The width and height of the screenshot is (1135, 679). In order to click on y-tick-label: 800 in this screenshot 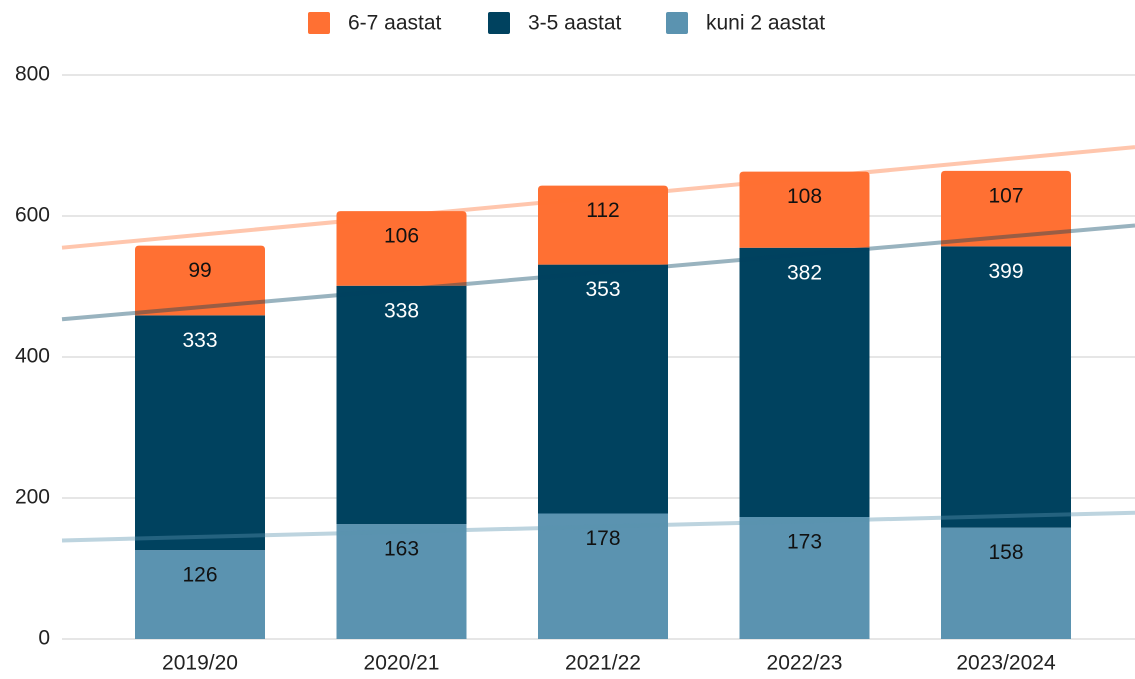, I will do `click(32, 74)`.